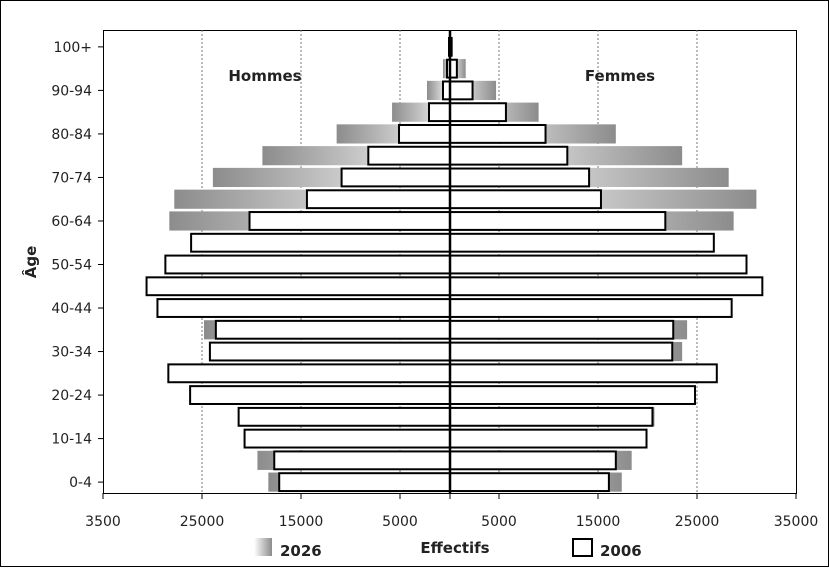  What do you see at coordinates (796, 522) in the screenshot?
I see `x-tick-label: 35000` at bounding box center [796, 522].